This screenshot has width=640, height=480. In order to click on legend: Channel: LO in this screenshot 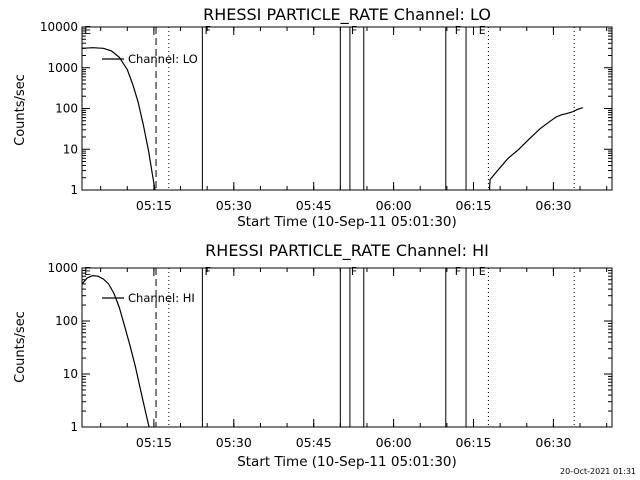, I will do `click(150, 59)`.